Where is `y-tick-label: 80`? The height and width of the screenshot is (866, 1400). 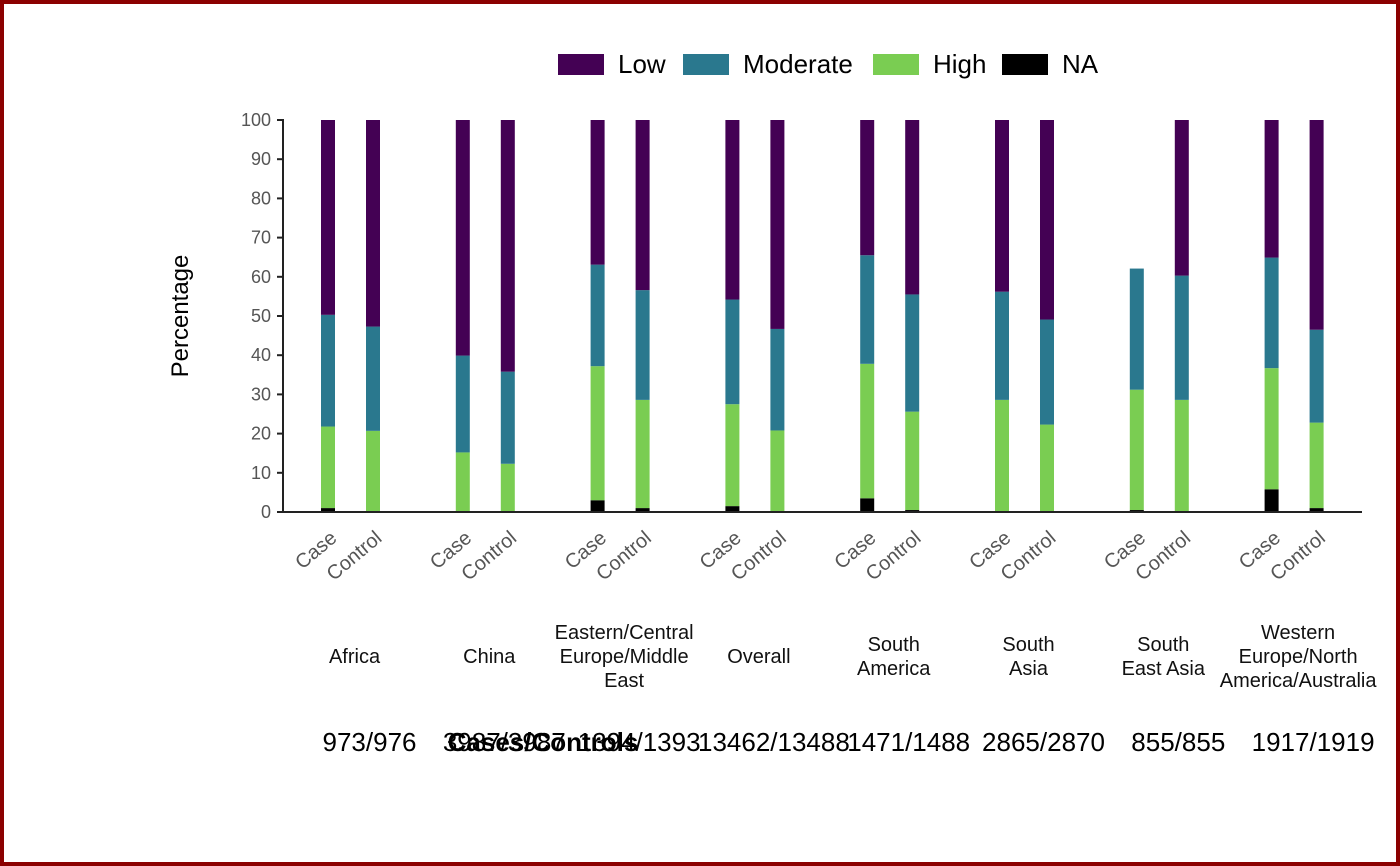
y-tick-label: 80 is located at coordinates (261, 198).